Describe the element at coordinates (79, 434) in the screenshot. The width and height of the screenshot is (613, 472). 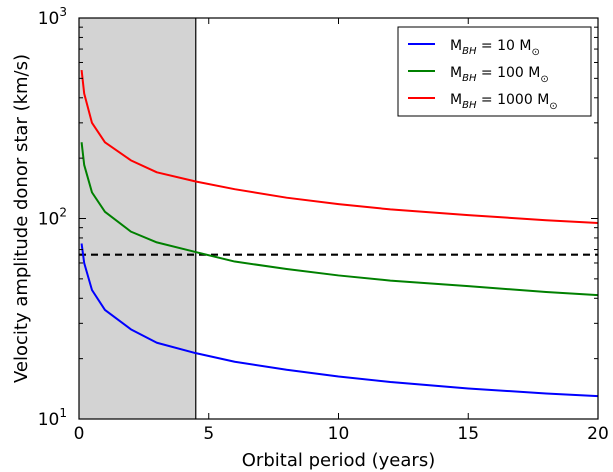
I see `x-tick-label: 0` at that location.